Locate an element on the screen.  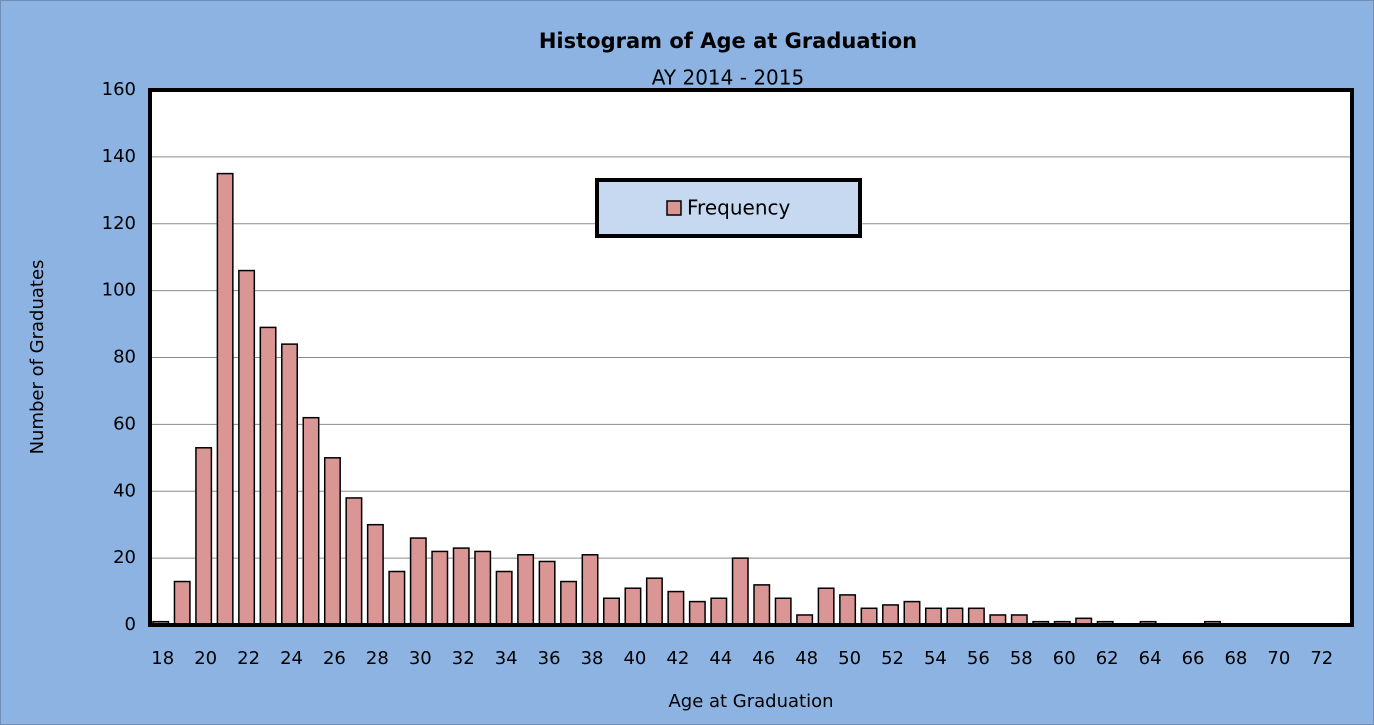
y-tick-label: 40 is located at coordinates (124, 490).